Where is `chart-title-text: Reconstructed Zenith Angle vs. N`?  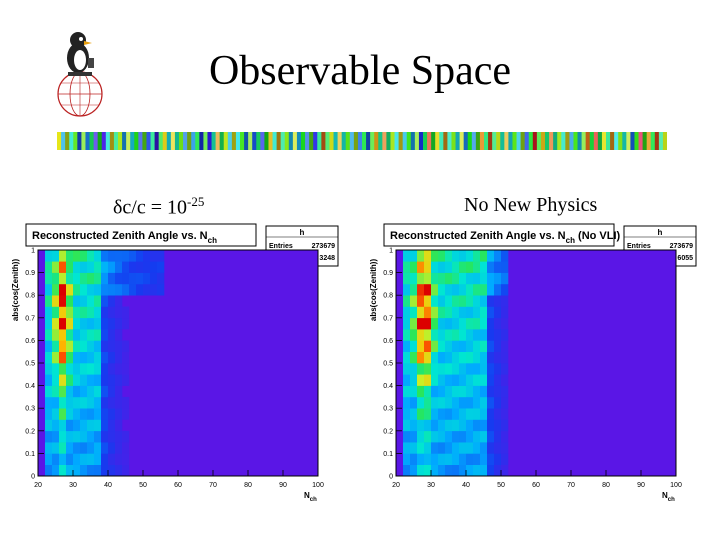 chart-title-text: Reconstructed Zenith Angle vs. N is located at coordinates (478, 236).